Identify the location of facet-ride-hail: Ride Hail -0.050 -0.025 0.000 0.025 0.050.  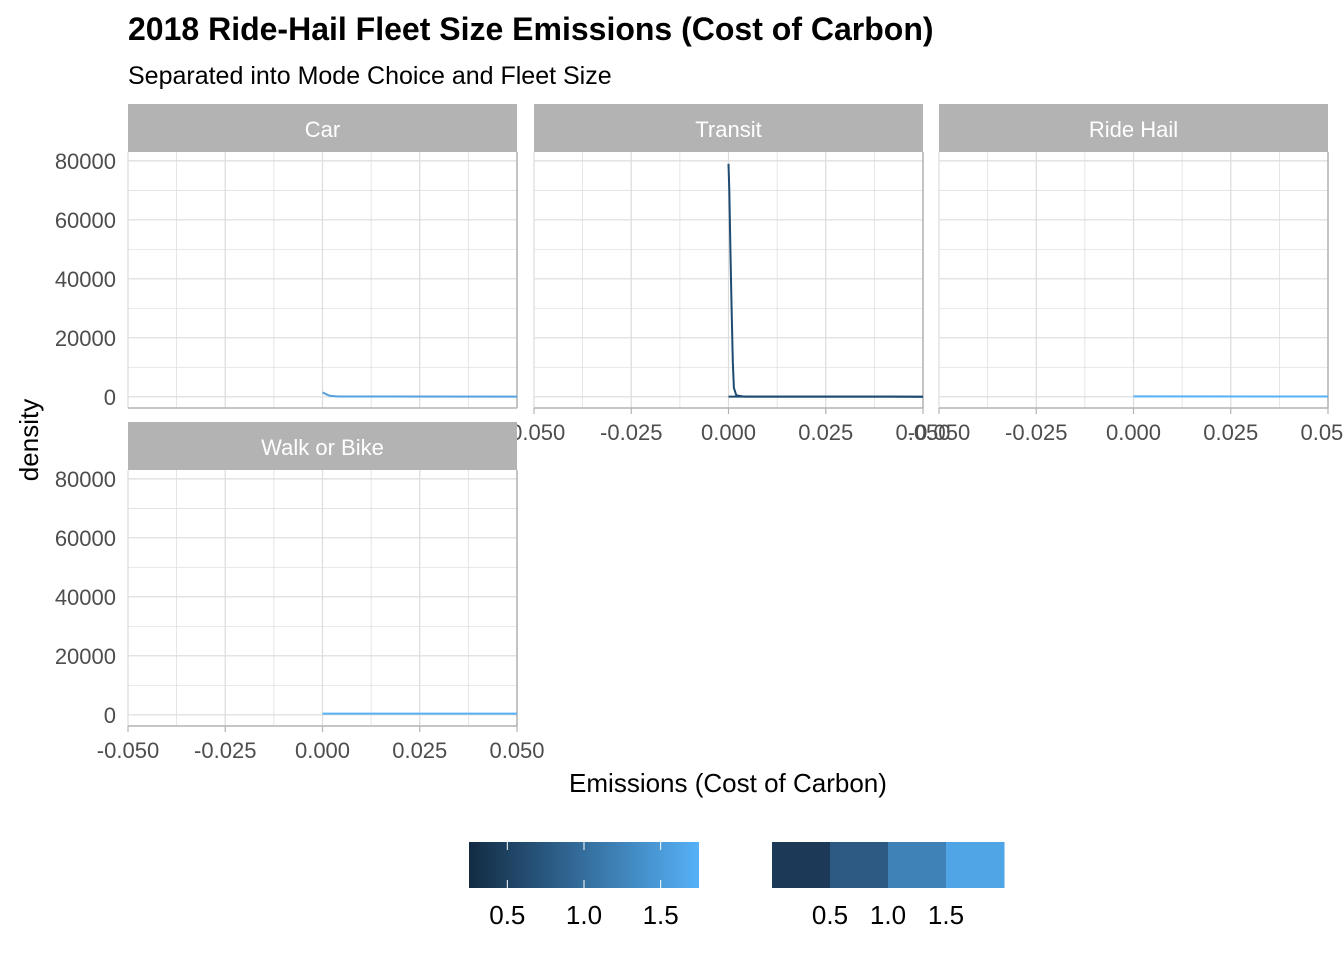
(1126, 274).